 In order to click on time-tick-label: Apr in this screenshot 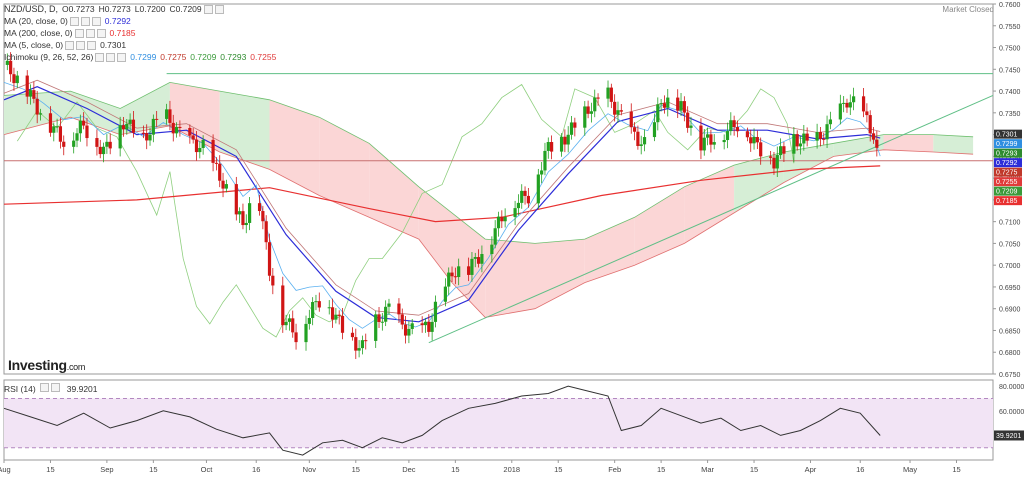, I will do `click(811, 469)`.